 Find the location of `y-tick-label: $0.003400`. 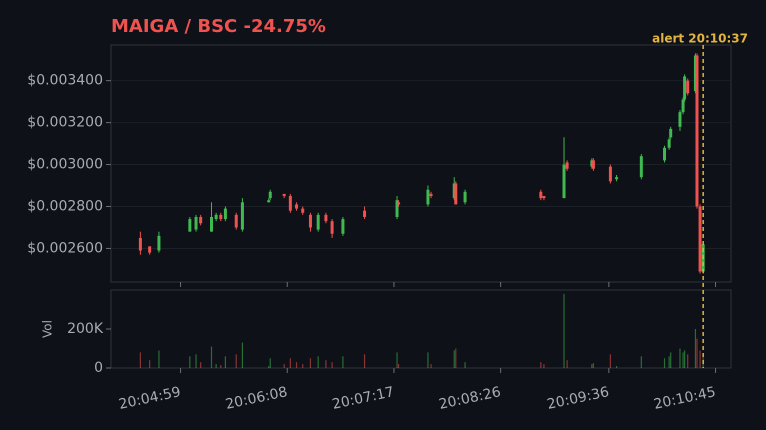

y-tick-label: $0.003400 is located at coordinates (65, 81).